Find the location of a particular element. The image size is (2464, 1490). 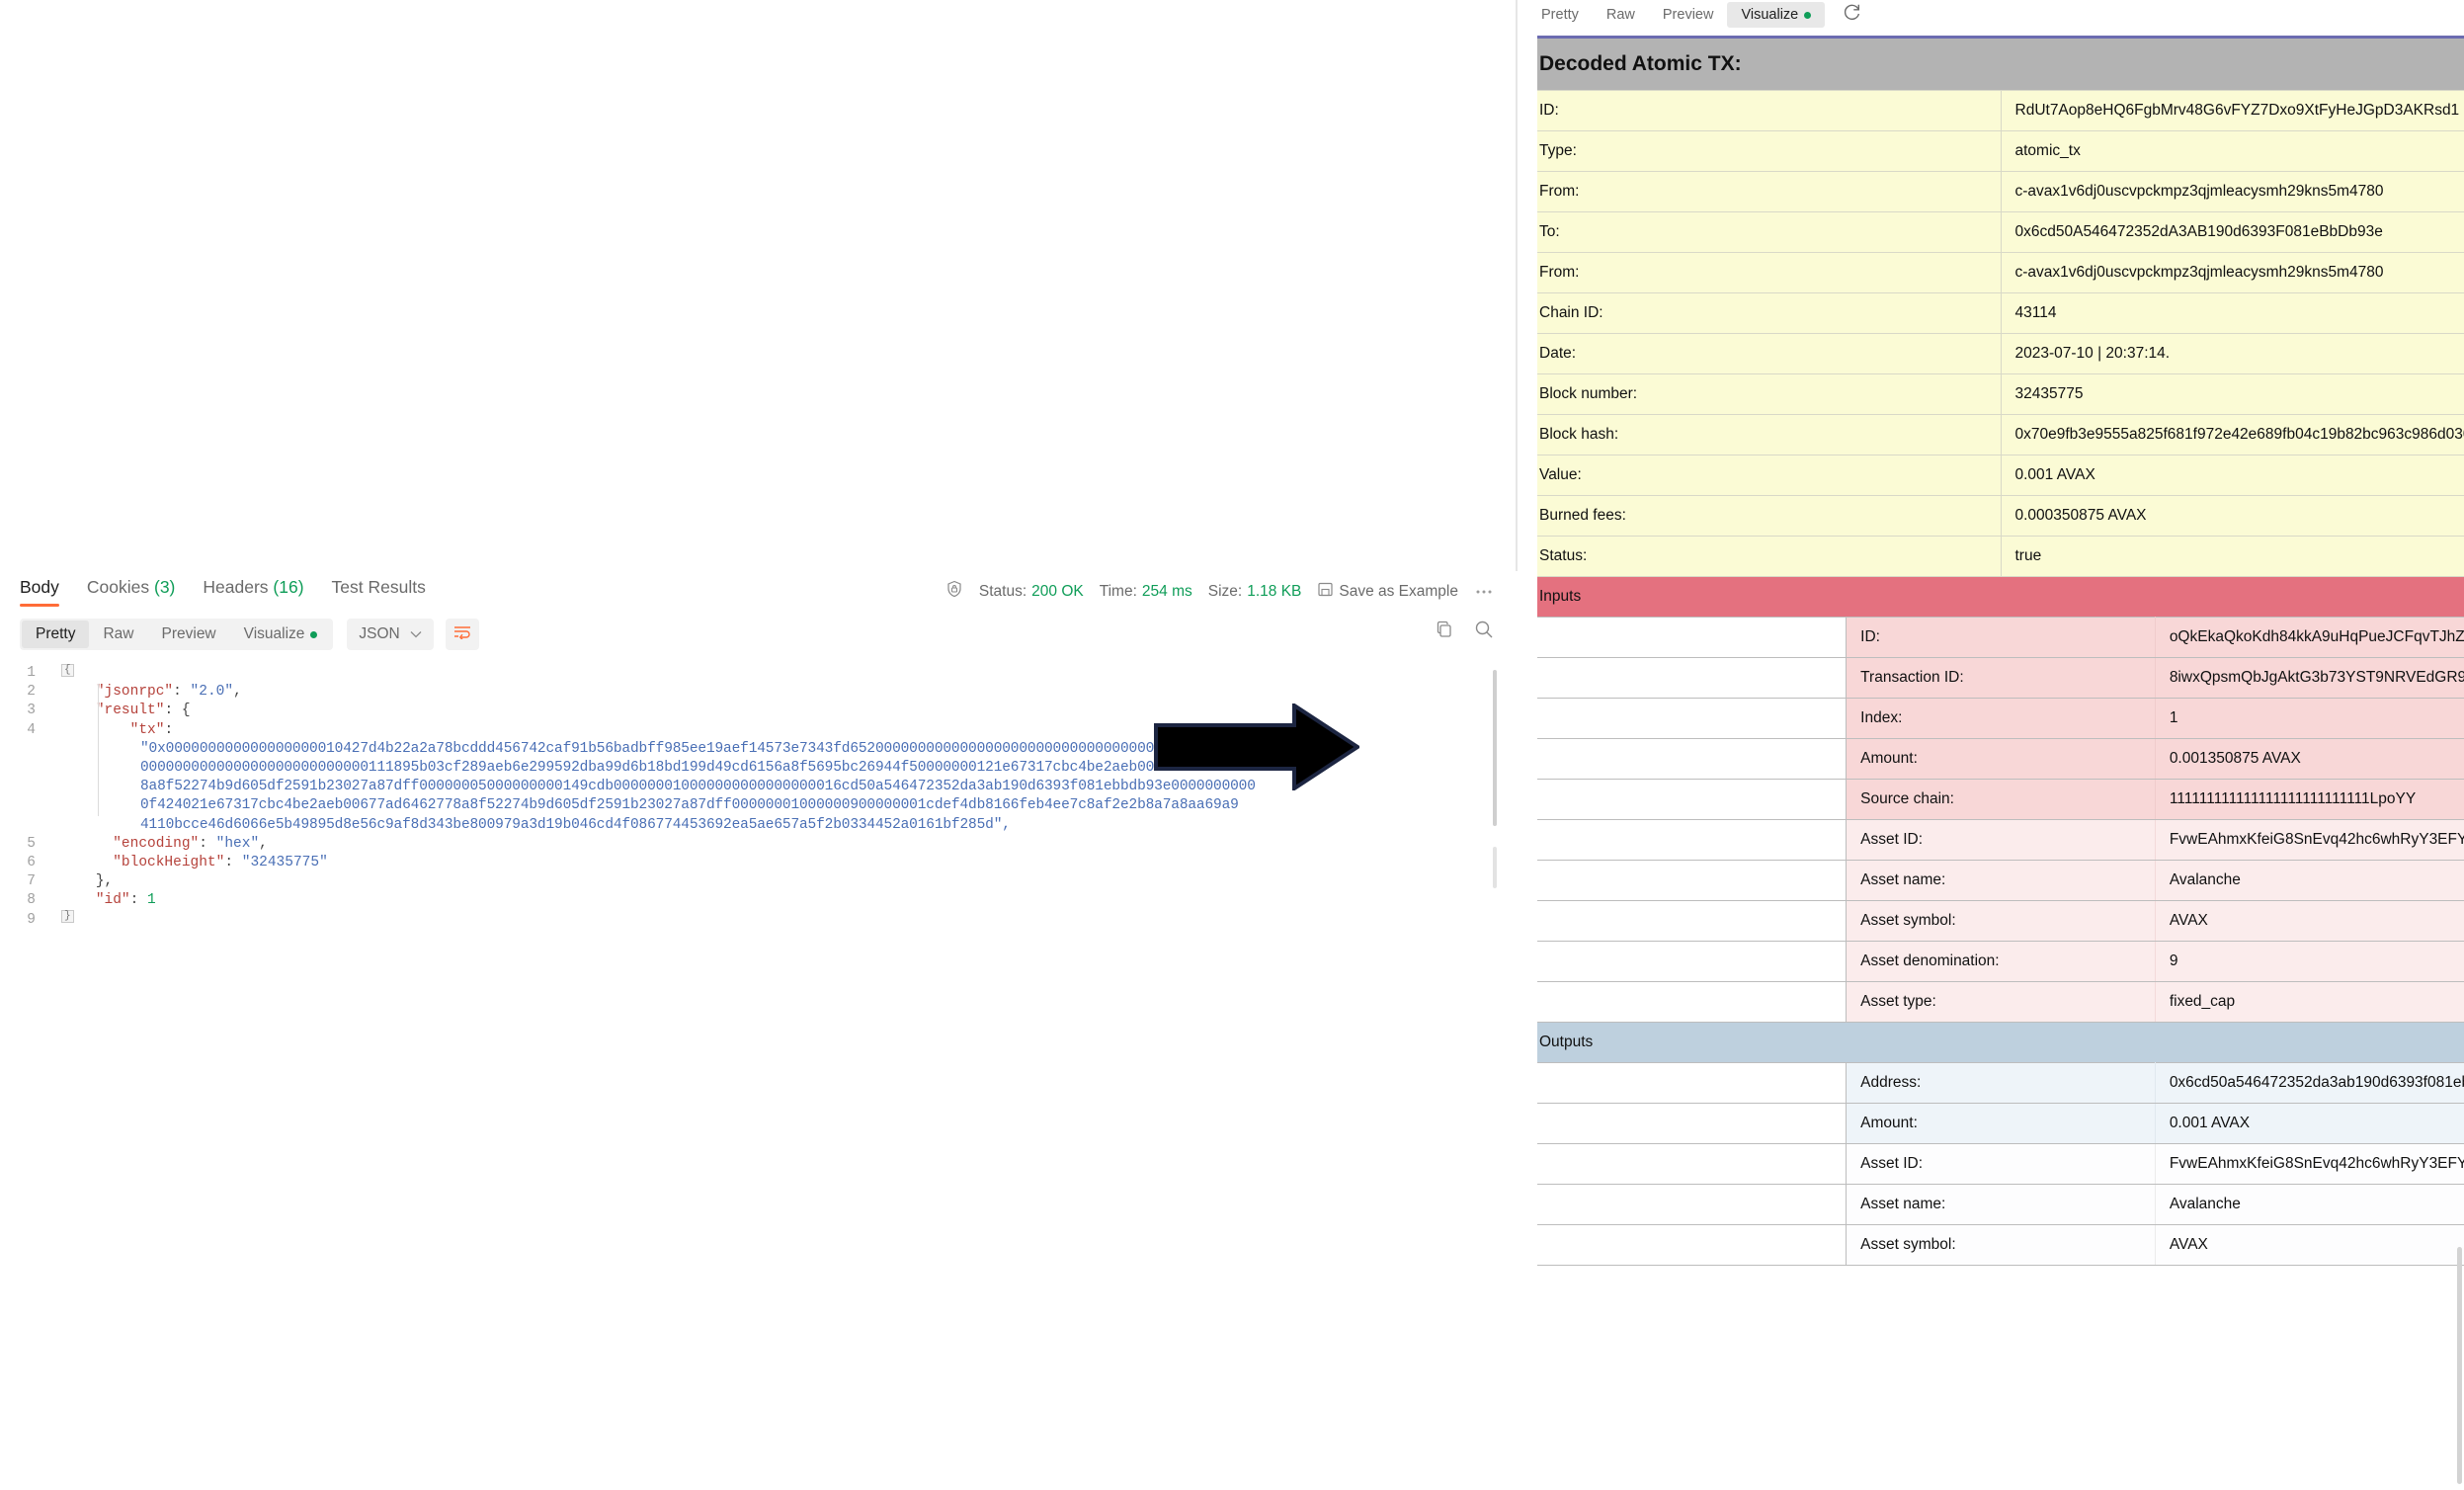

input-label-id: ID: is located at coordinates (2001, 637).